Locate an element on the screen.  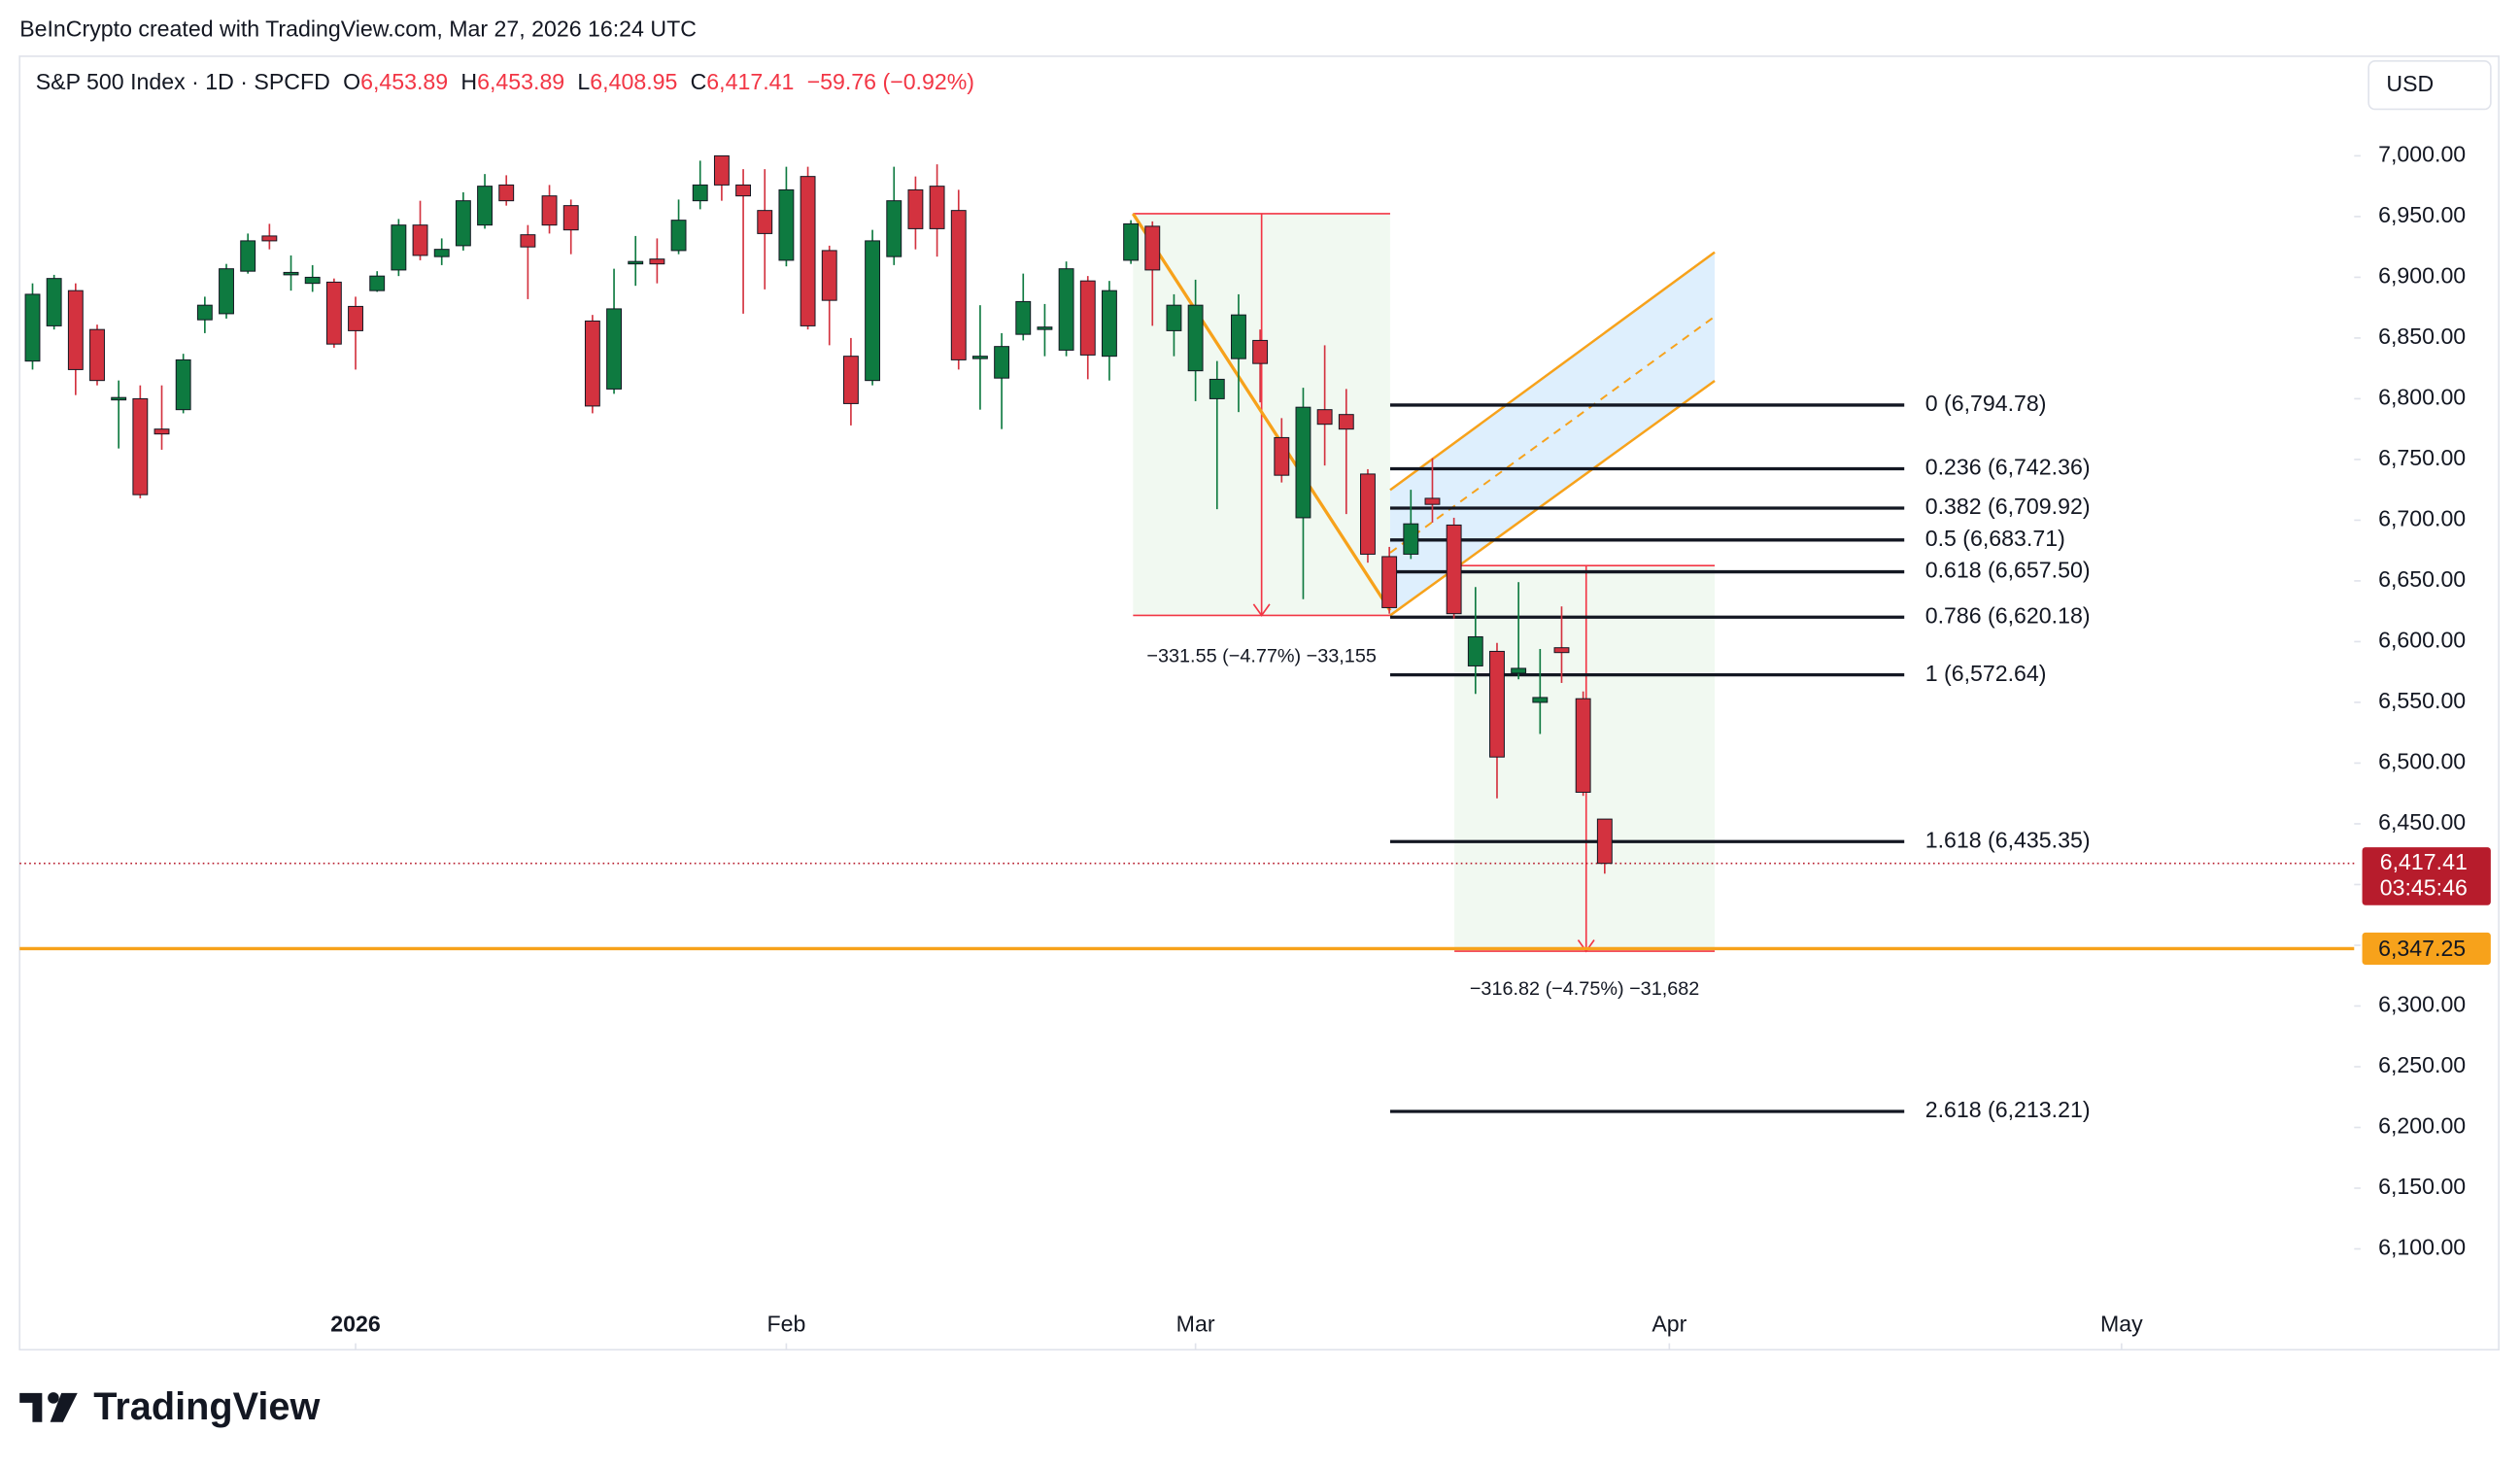
legend-item: −59.76 (−0.92%) is located at coordinates (890, 81).